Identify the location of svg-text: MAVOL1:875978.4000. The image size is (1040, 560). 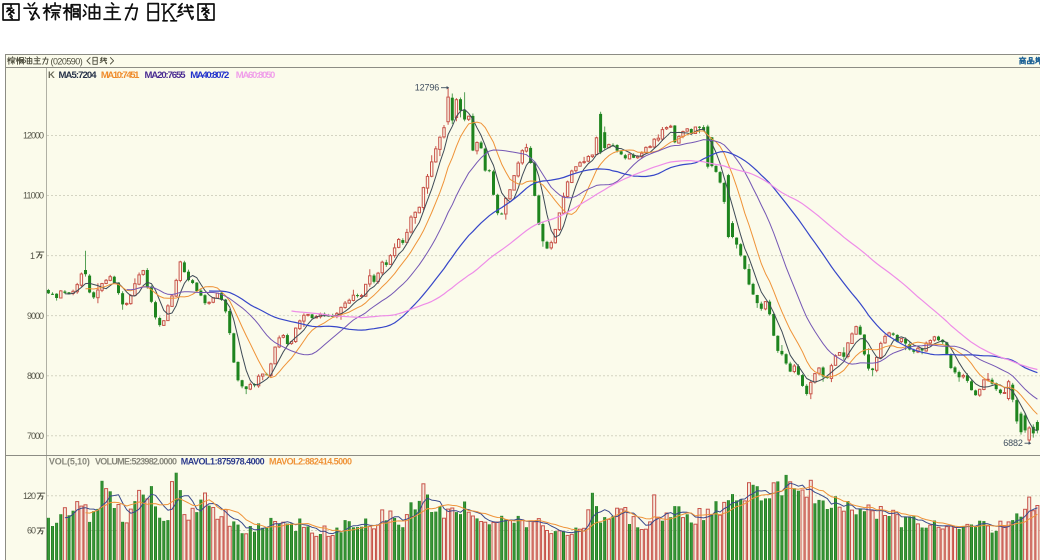
(223, 462).